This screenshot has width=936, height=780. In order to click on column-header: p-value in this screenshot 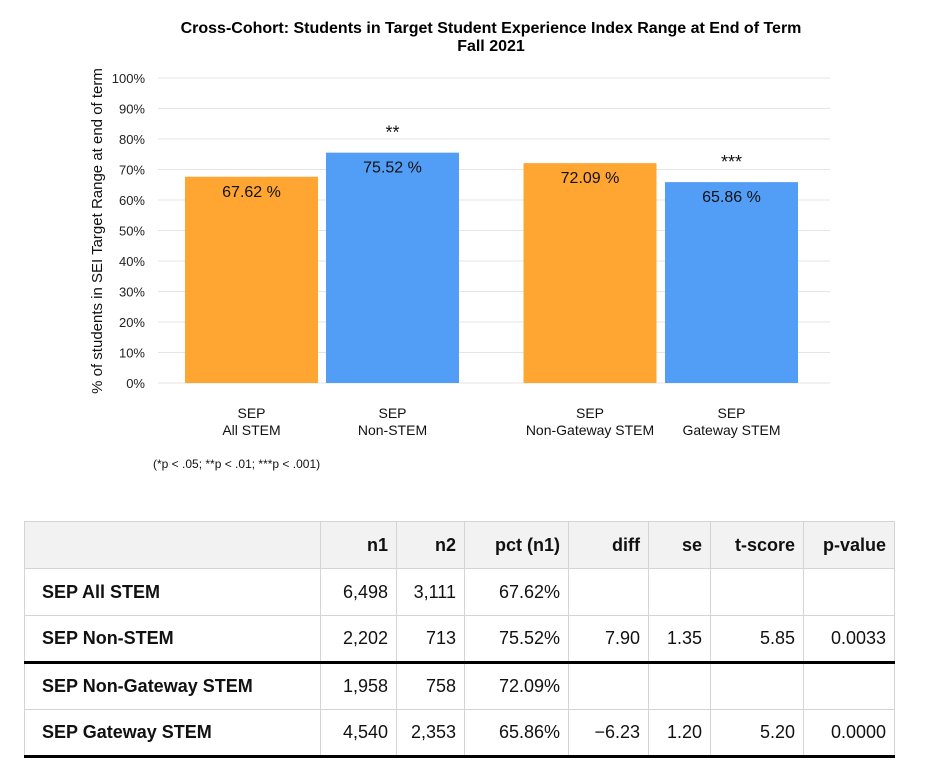, I will do `click(849, 545)`.